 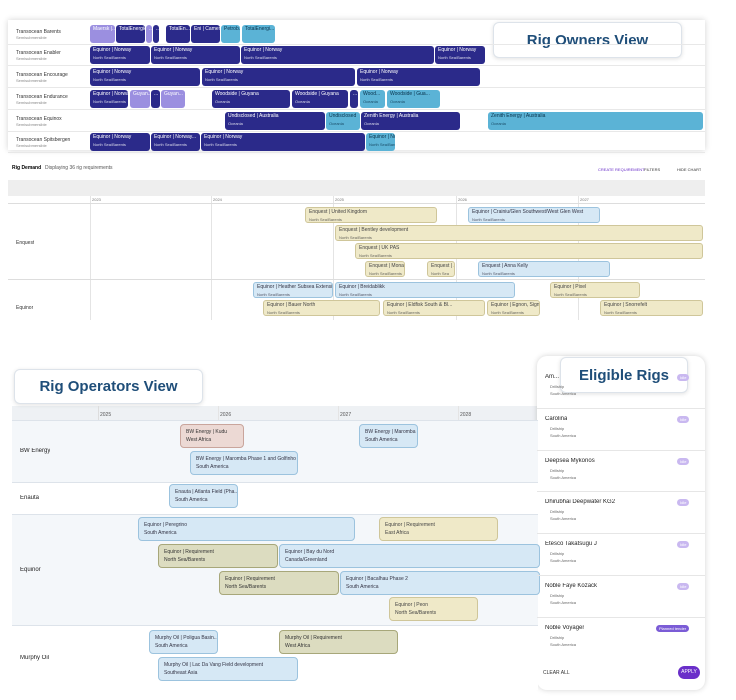 What do you see at coordinates (372, 99) in the screenshot?
I see `gantt-bar: Wood... Oceania` at bounding box center [372, 99].